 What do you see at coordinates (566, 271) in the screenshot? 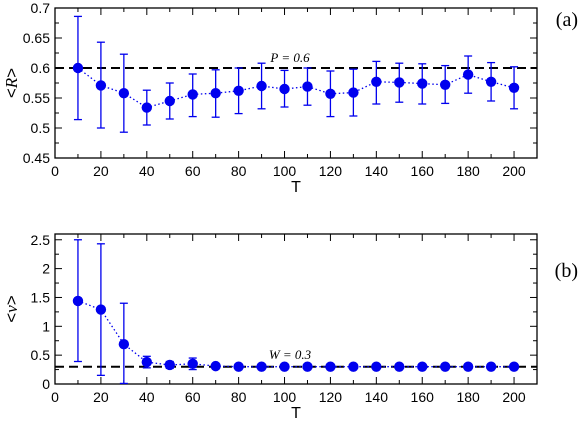
I see `panel-label: (b)` at bounding box center [566, 271].